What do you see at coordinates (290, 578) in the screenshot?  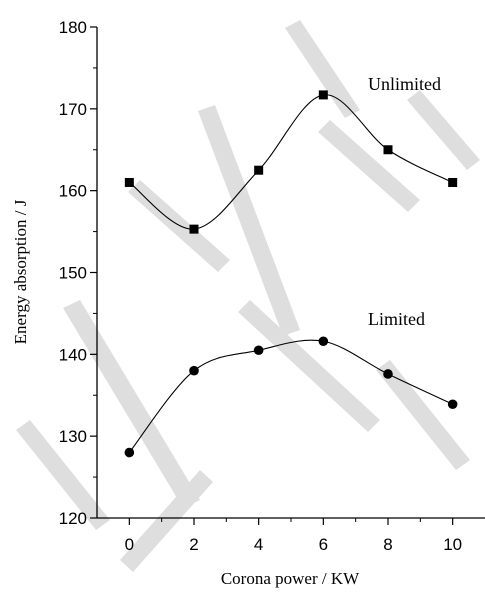 I see `x-axis-title: Corona power / KW` at bounding box center [290, 578].